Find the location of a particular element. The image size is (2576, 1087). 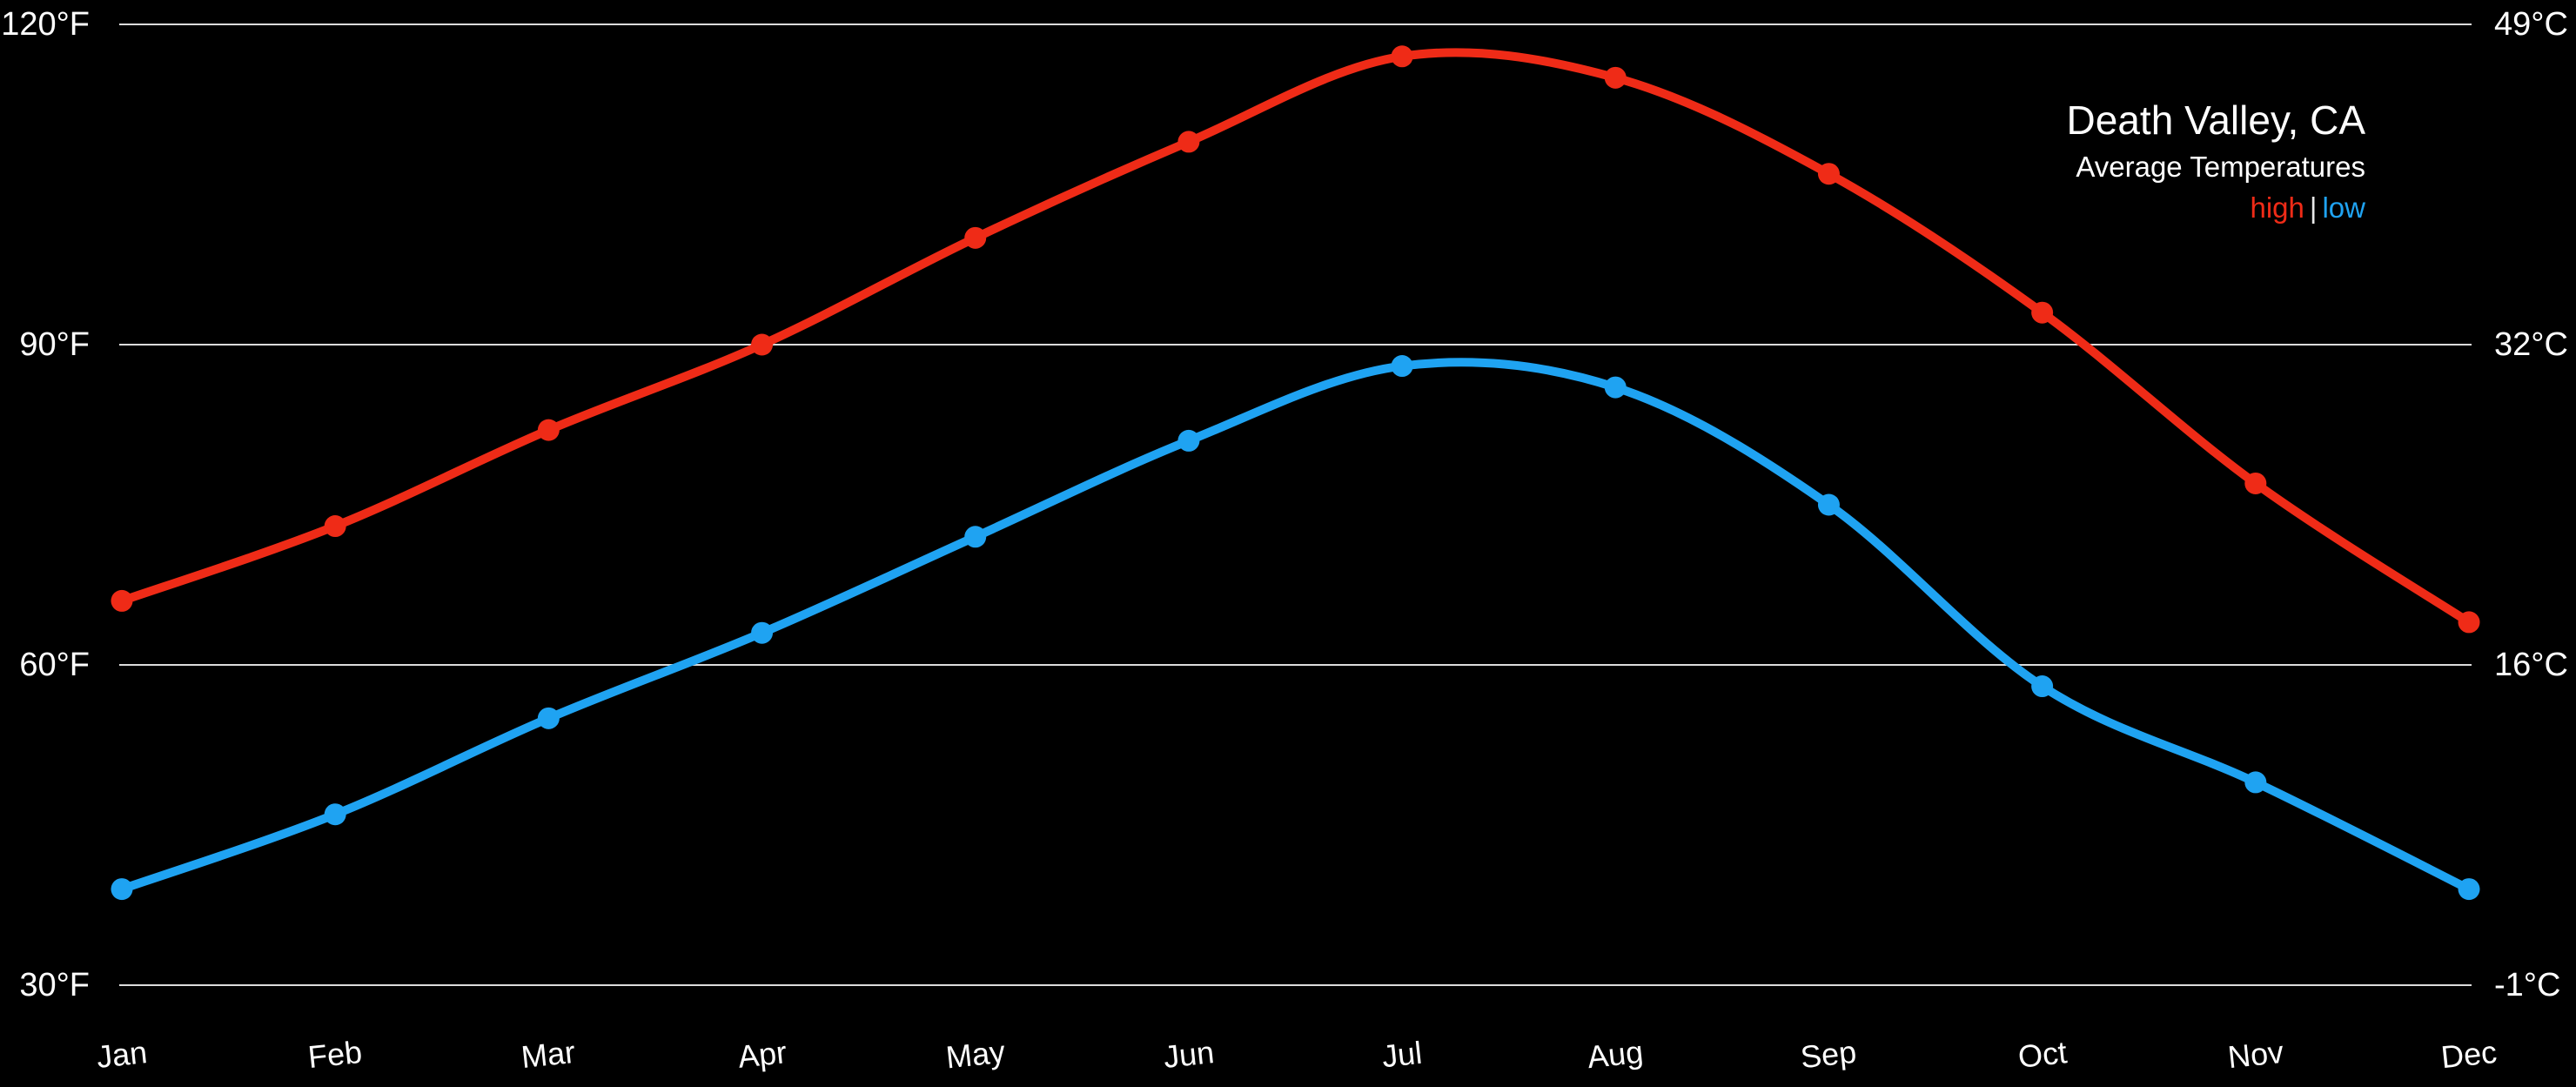

high-series-point-Sep is located at coordinates (1829, 174).